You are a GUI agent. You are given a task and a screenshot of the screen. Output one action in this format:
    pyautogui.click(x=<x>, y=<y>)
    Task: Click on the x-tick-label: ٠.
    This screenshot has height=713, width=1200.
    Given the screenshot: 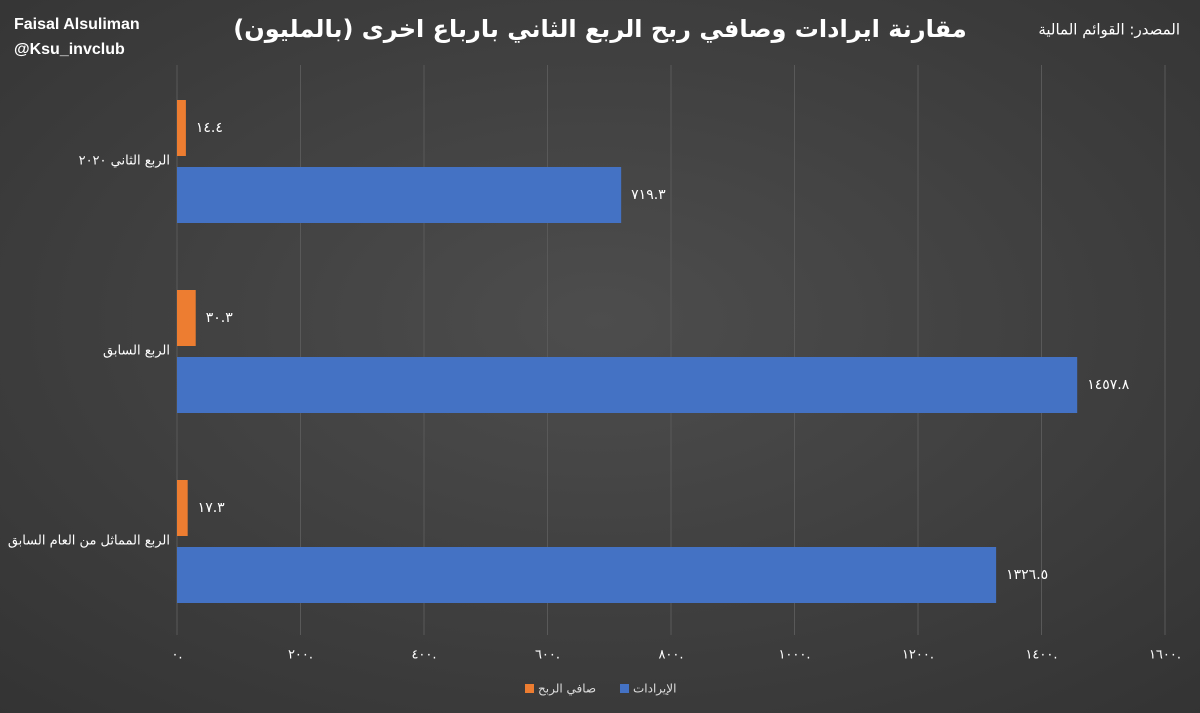 What is the action you would take?
    pyautogui.click(x=176, y=655)
    